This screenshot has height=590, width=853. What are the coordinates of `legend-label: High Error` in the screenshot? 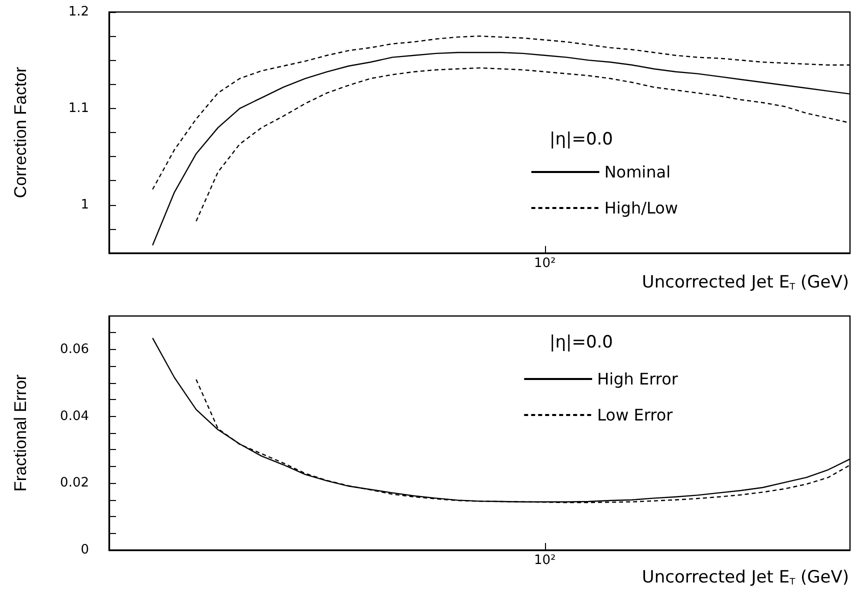 It's located at (637, 379).